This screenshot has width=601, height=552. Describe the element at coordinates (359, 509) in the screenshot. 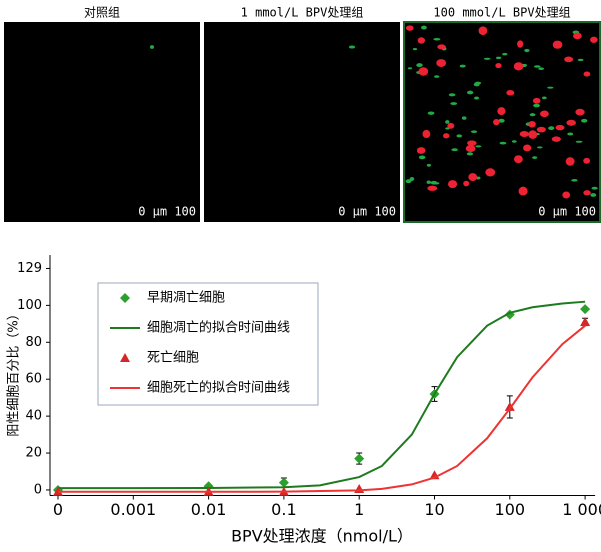

I see `x-tick-label: 1` at that location.